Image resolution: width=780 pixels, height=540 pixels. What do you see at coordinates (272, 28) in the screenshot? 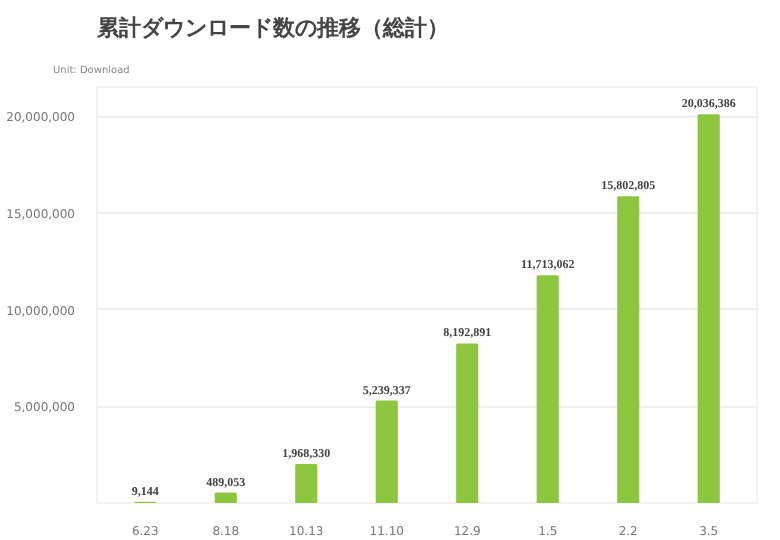
I see `chart-title: 累計ダウンロード数の推移（総計）` at bounding box center [272, 28].